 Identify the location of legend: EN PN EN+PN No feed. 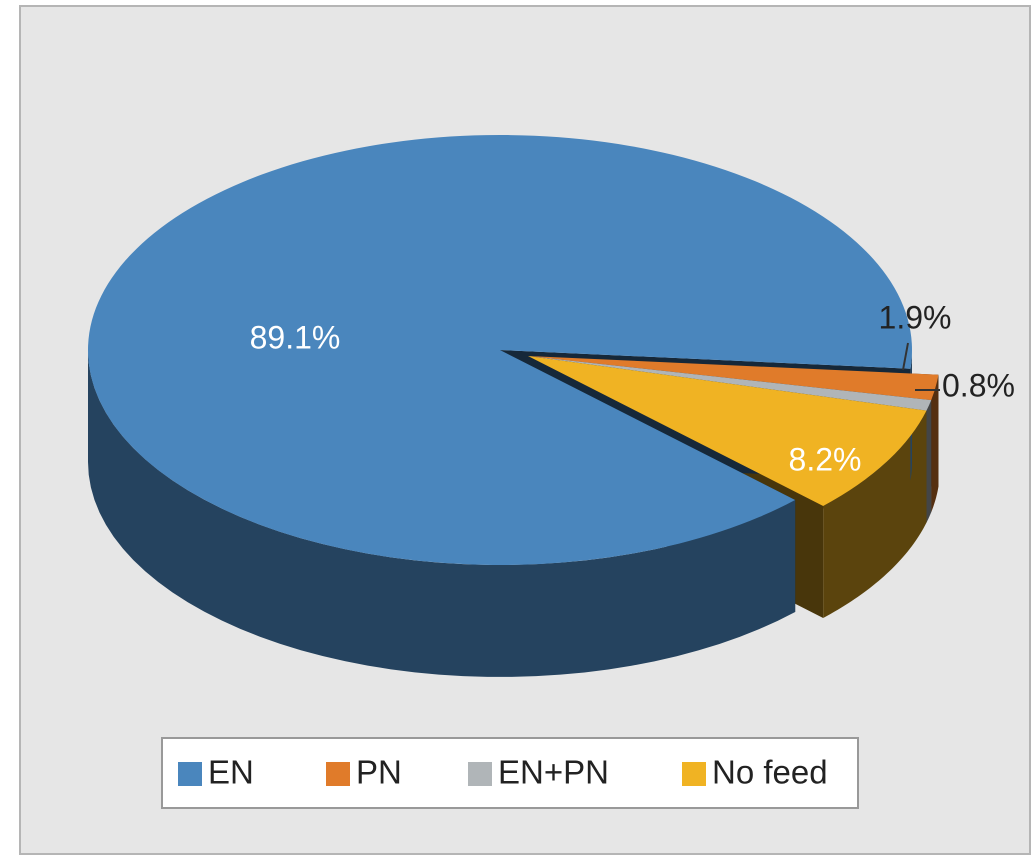
(503, 772).